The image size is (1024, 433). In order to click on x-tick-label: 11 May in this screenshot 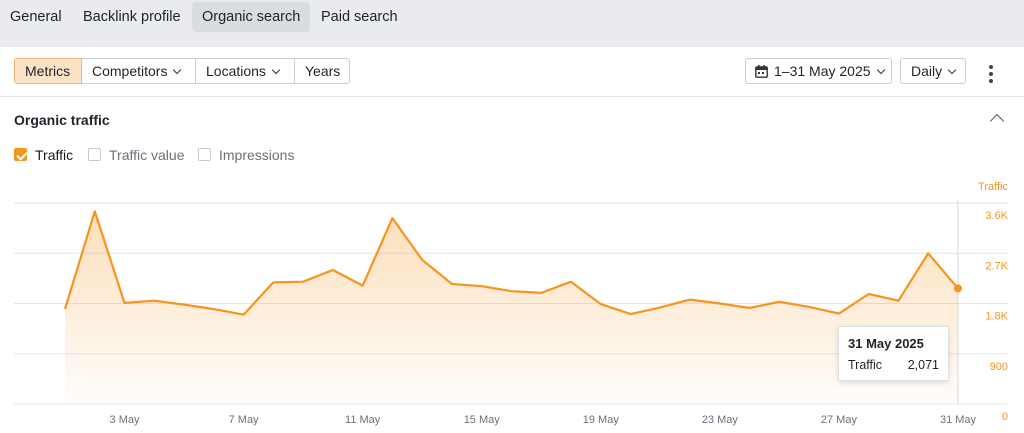, I will do `click(363, 420)`.